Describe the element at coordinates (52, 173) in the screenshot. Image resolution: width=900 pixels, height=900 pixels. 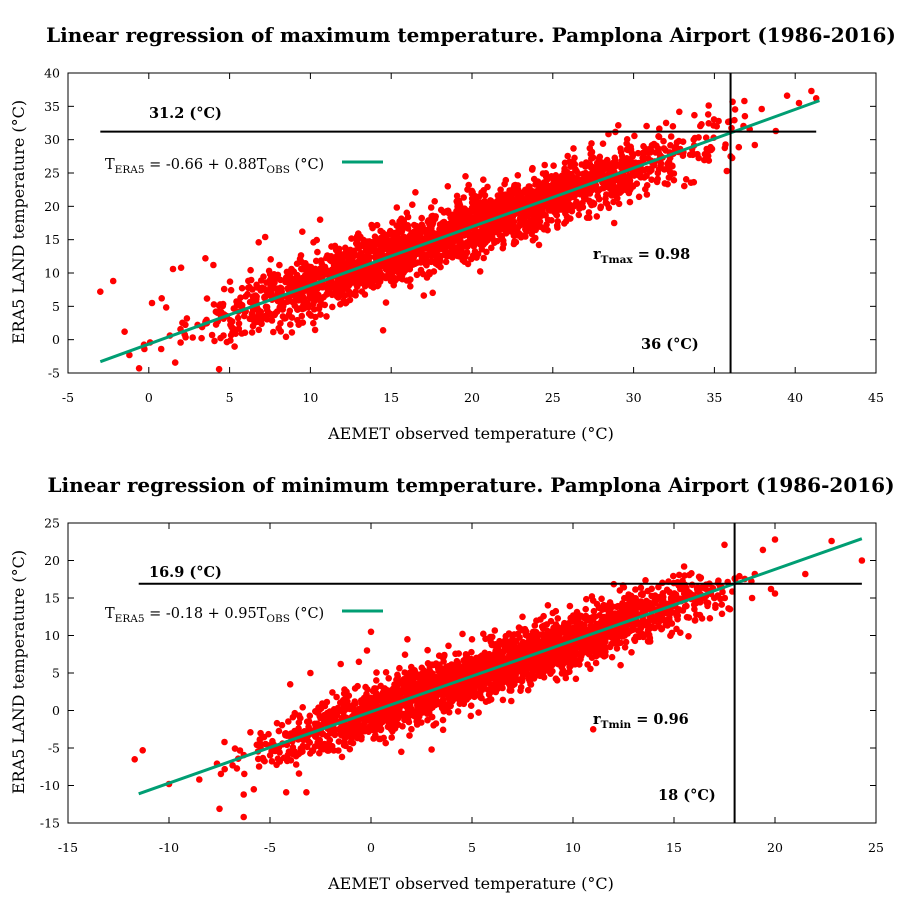
I see `tmax-y-tick-label: 25` at that location.